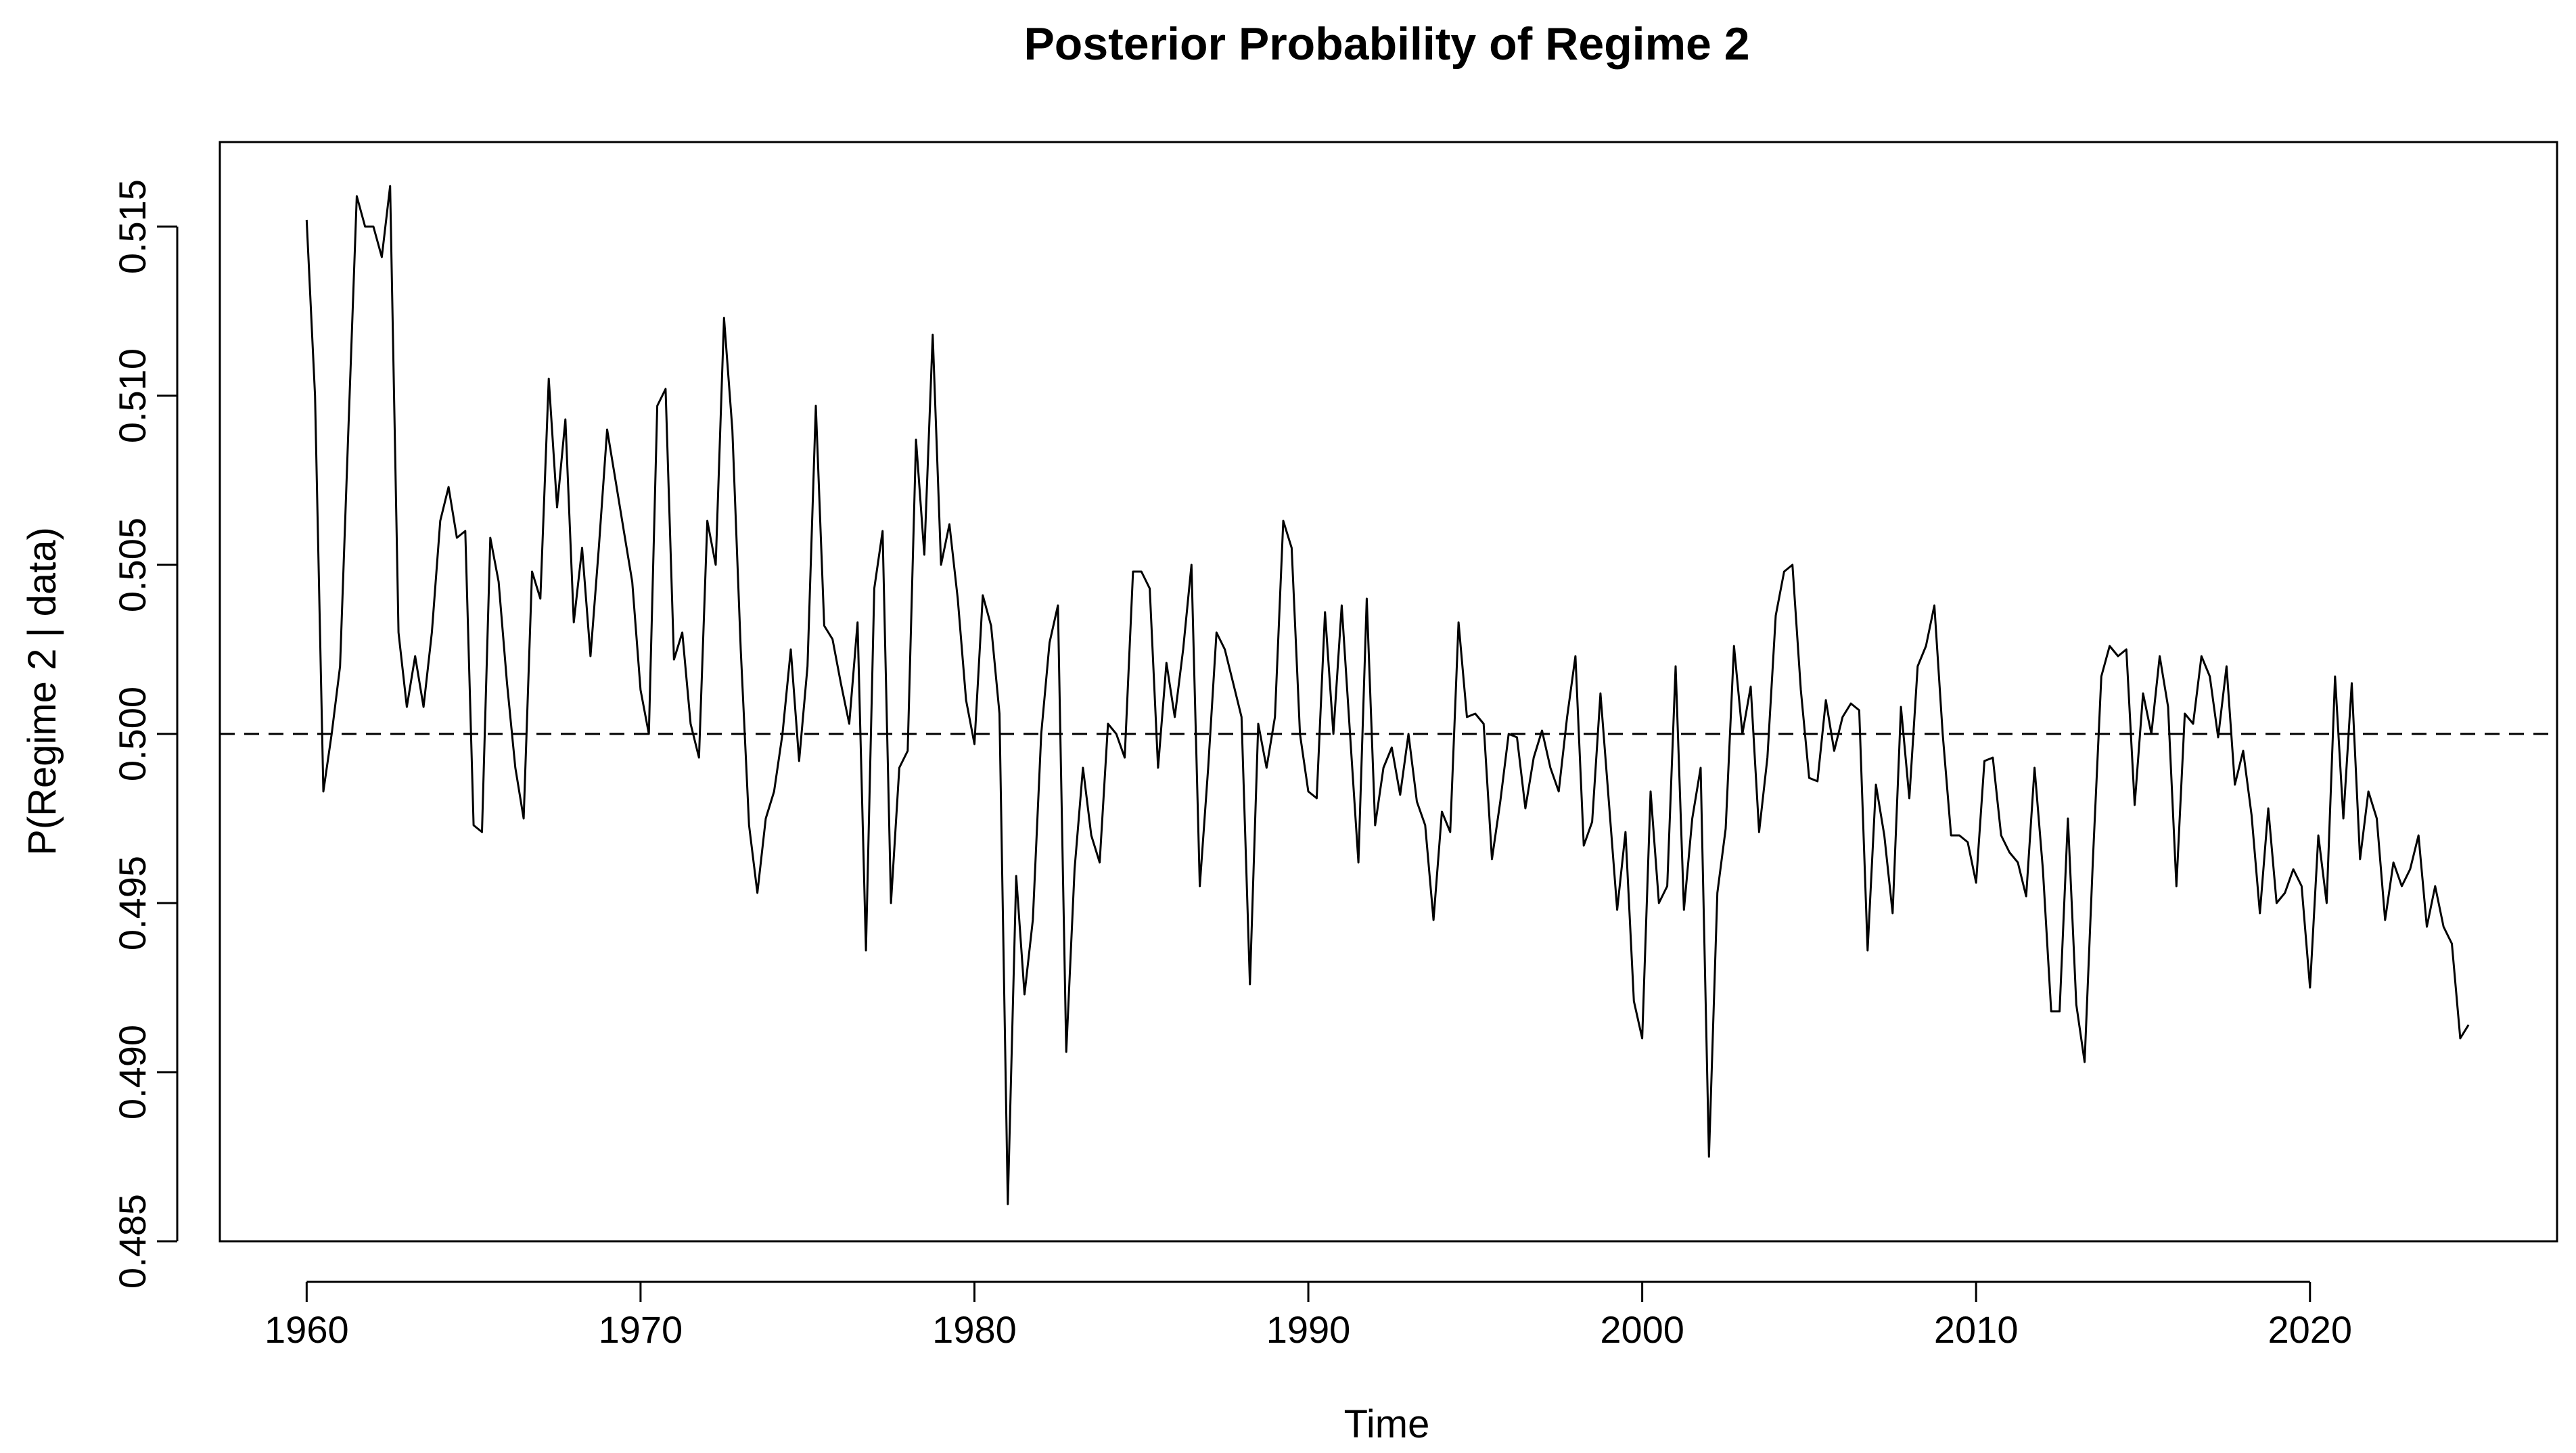 This screenshot has height=1453, width=2576. I want to click on x-tick-label: 1990, so click(1308, 1330).